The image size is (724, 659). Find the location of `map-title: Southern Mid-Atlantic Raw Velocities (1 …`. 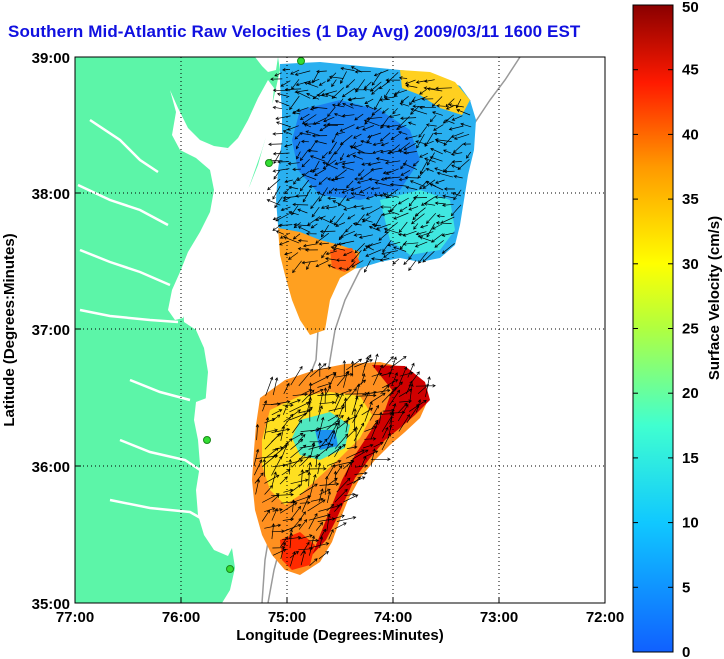

map-title: Southern Mid-Atlantic Raw Velocities (1 … is located at coordinates (294, 31).